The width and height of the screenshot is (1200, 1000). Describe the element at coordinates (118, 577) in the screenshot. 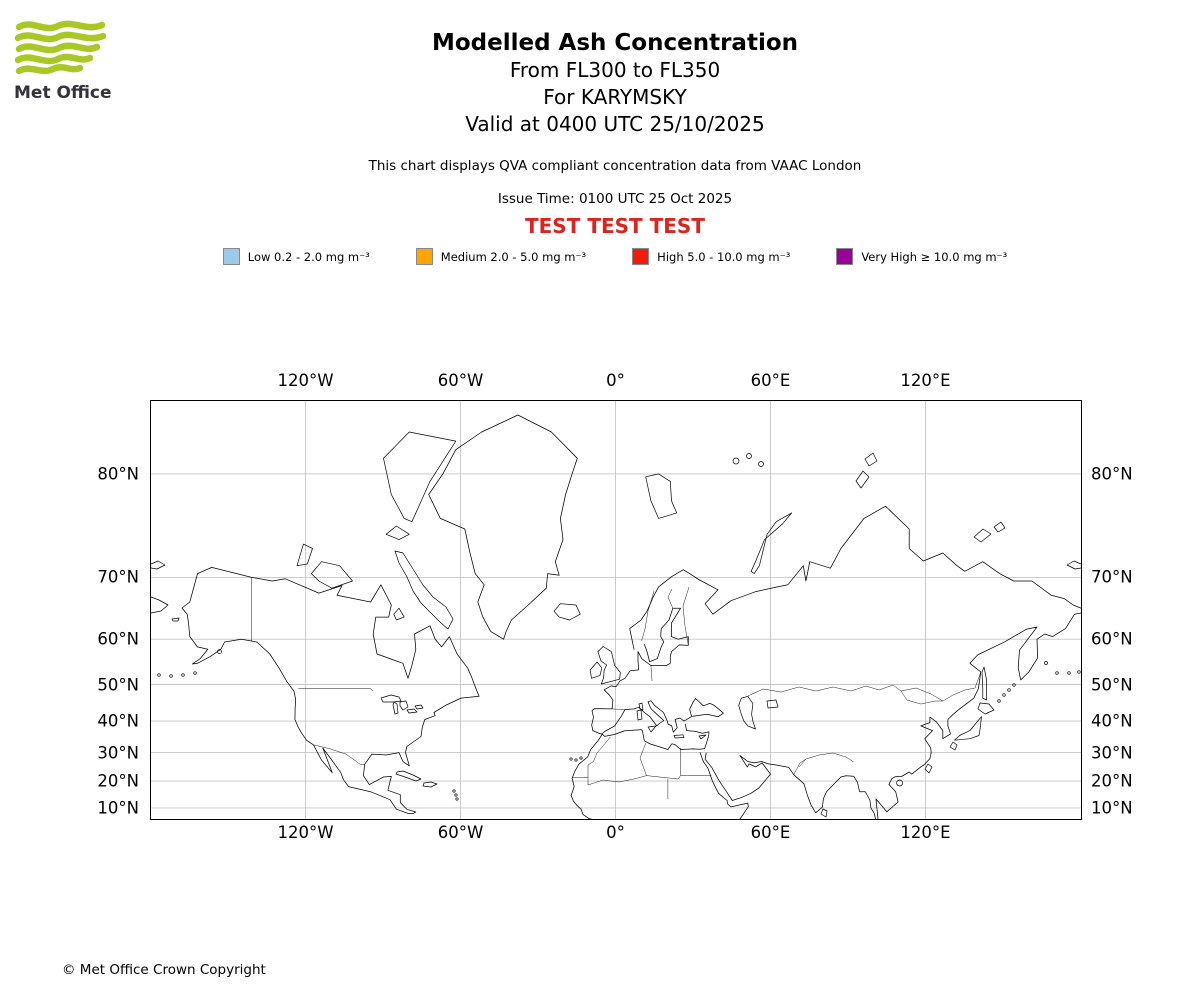

I see `lat-tick-left: 70°N` at that location.